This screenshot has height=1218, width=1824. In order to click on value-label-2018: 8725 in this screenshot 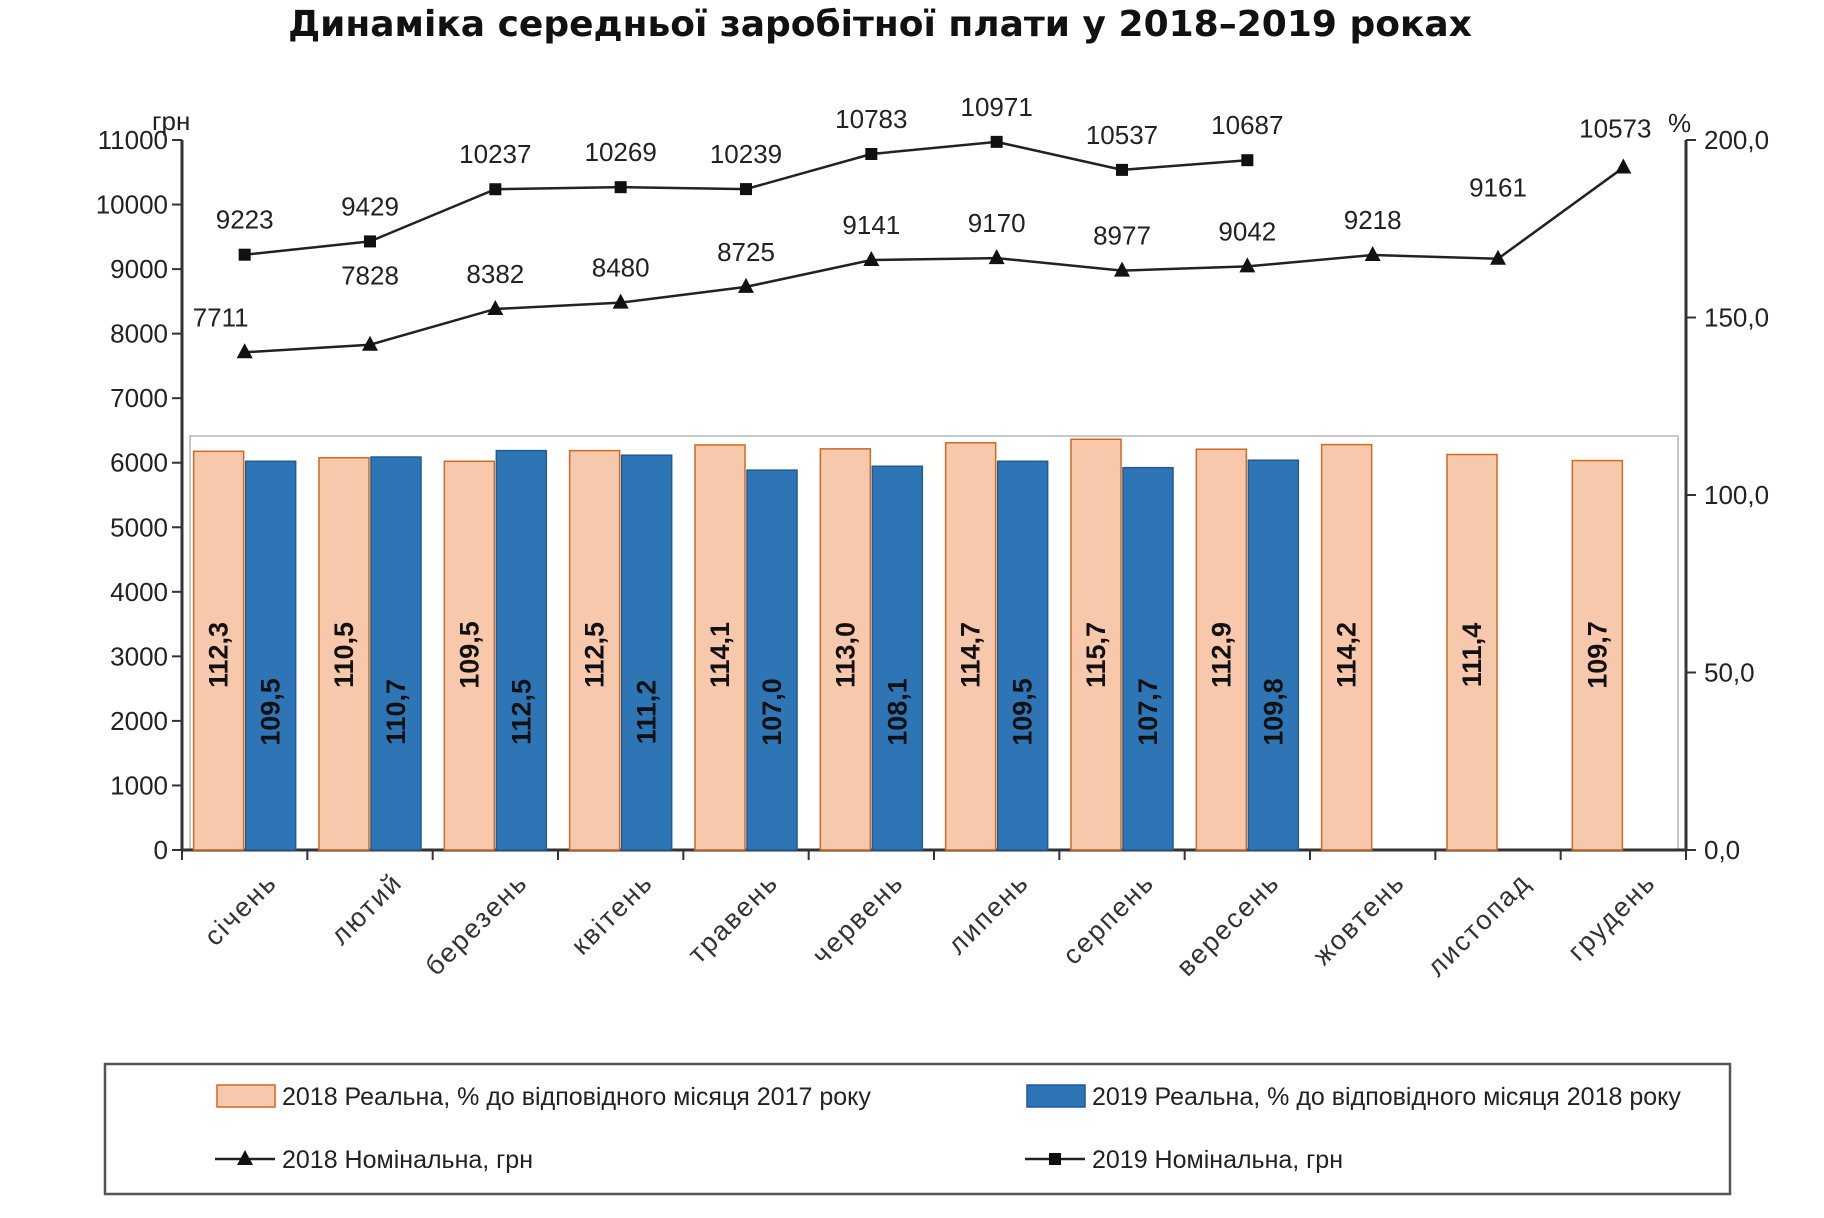, I will do `click(746, 252)`.